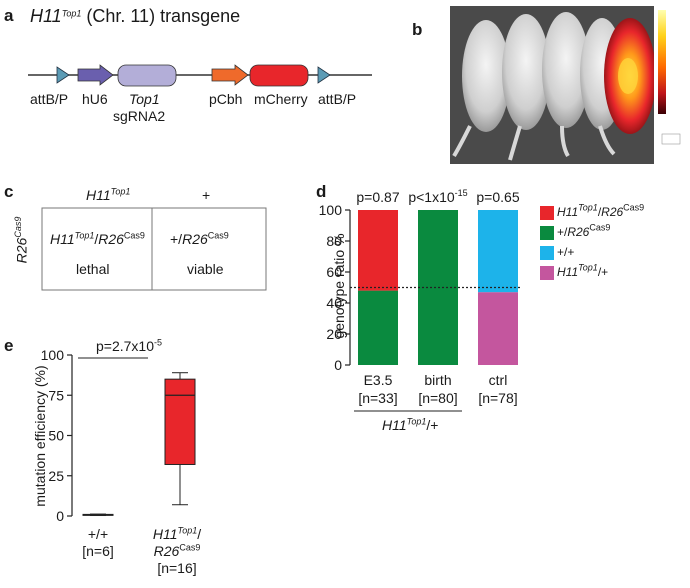 The width and height of the screenshot is (690, 588). I want to click on mcherry-box, so click(279, 75).